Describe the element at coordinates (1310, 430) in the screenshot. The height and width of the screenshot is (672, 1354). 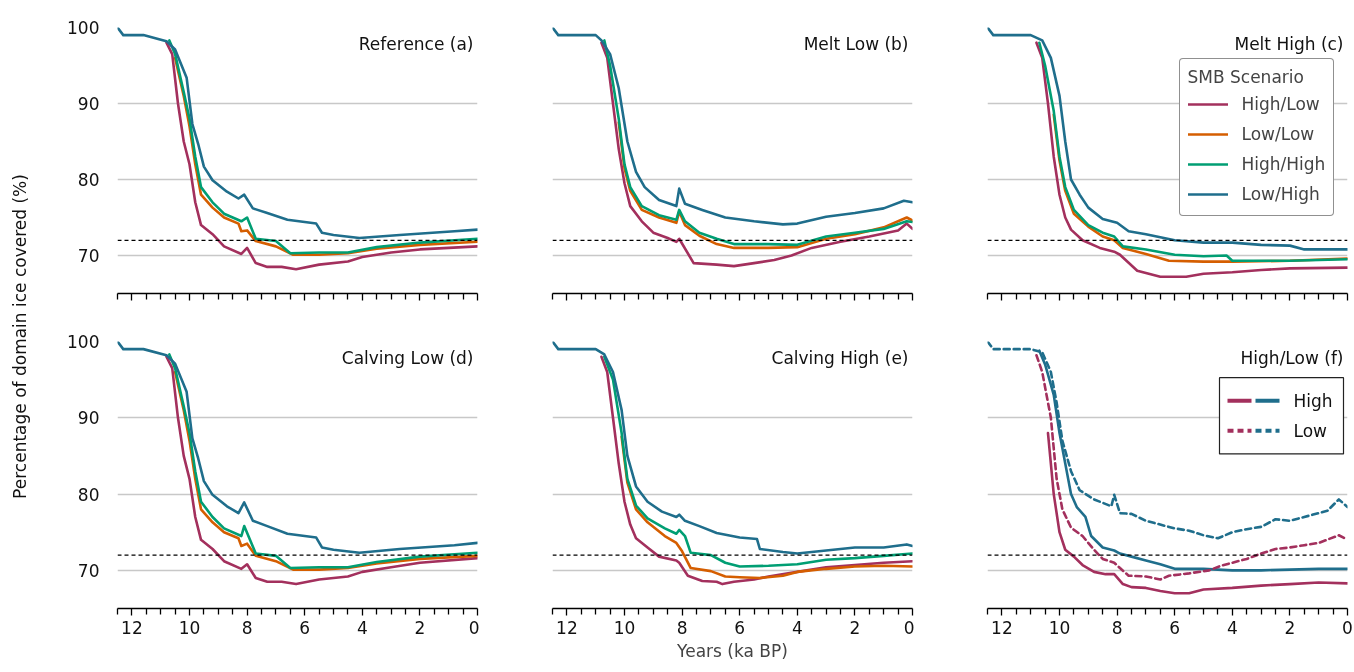
I see `legend-label: Low` at that location.